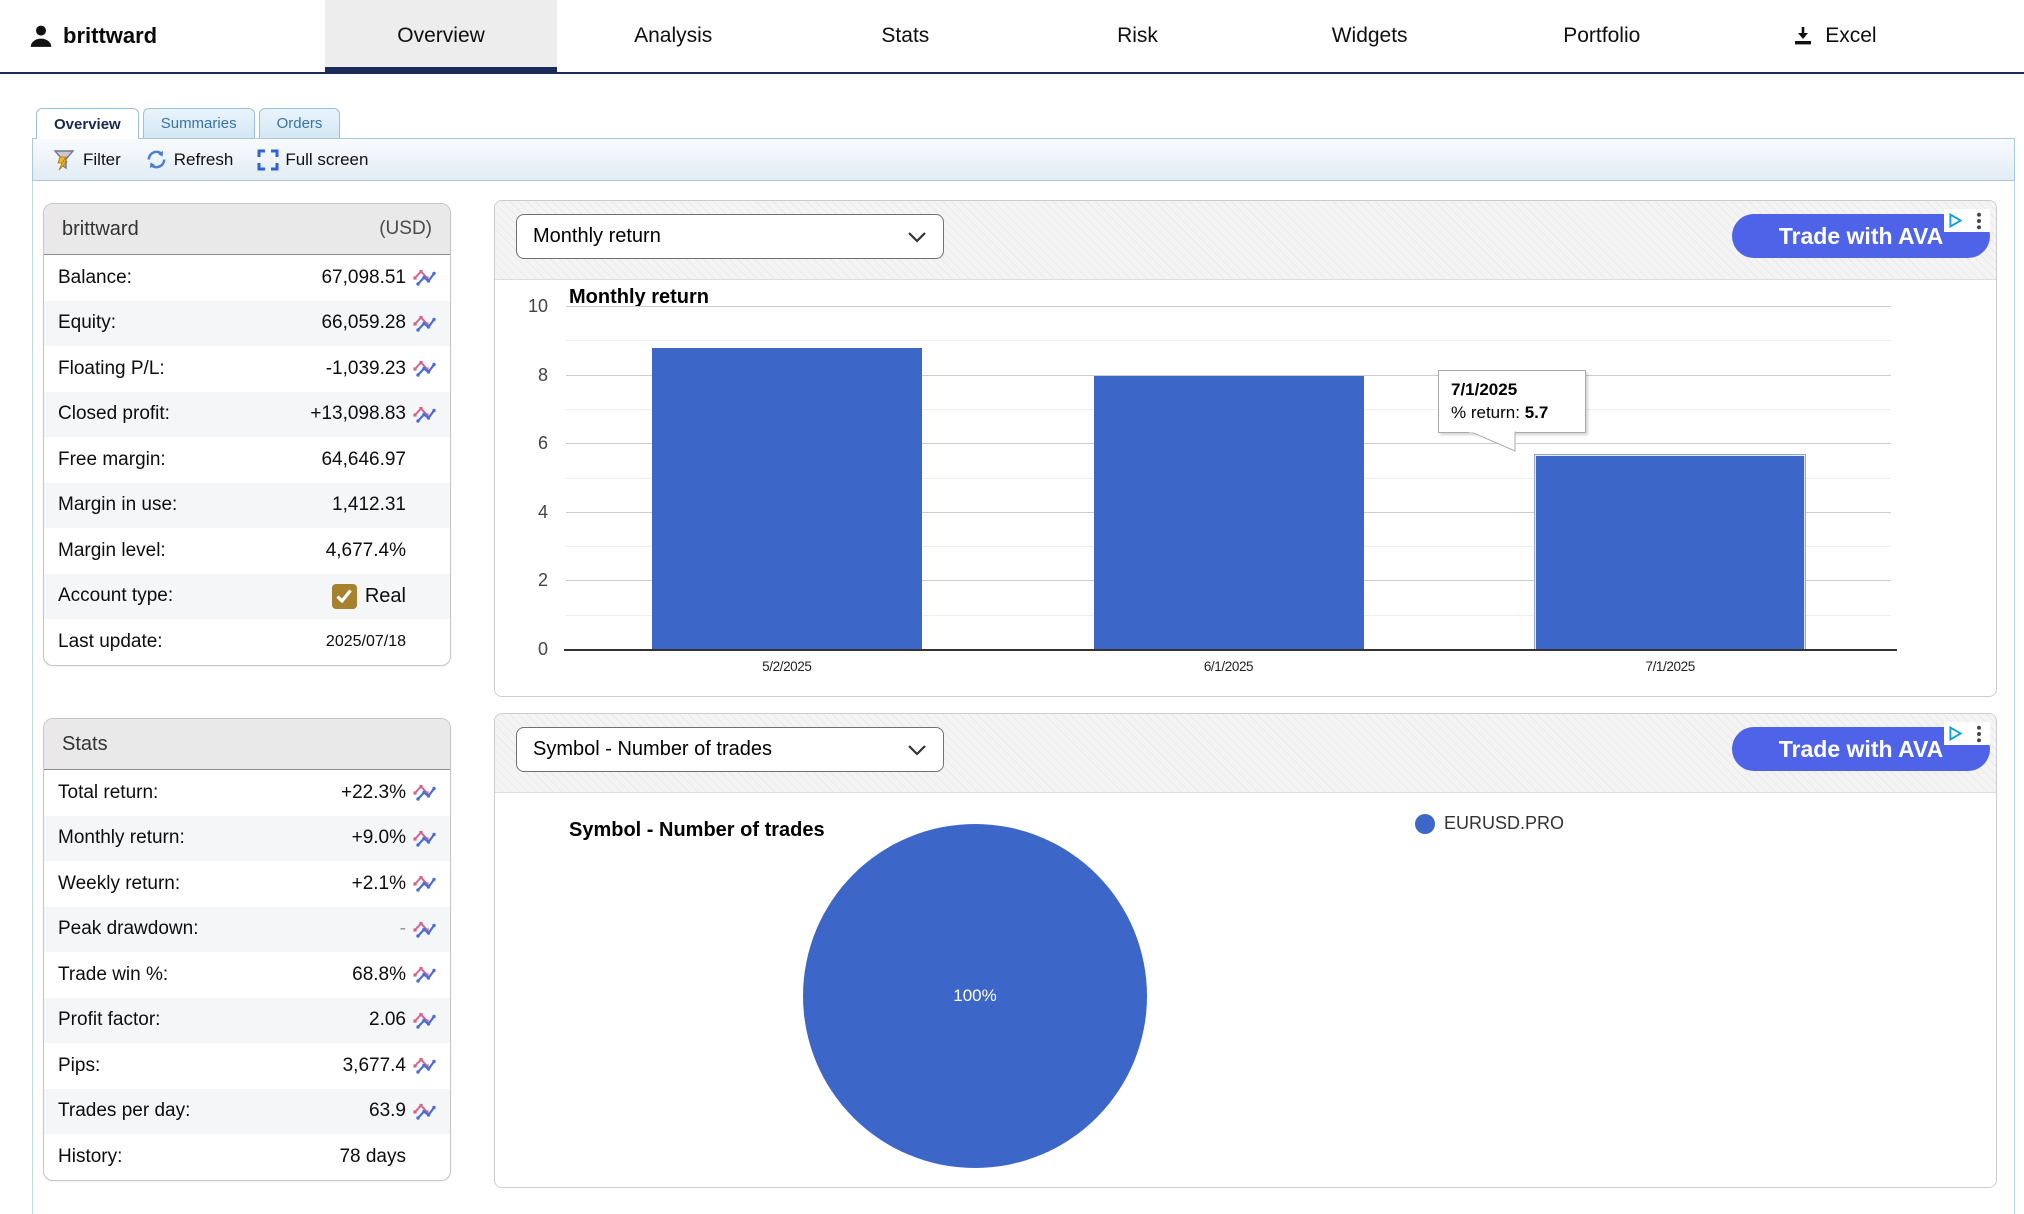 This screenshot has height=1214, width=2024. Describe the element at coordinates (730, 236) in the screenshot. I see `chart-type-select: Monthly return` at that location.